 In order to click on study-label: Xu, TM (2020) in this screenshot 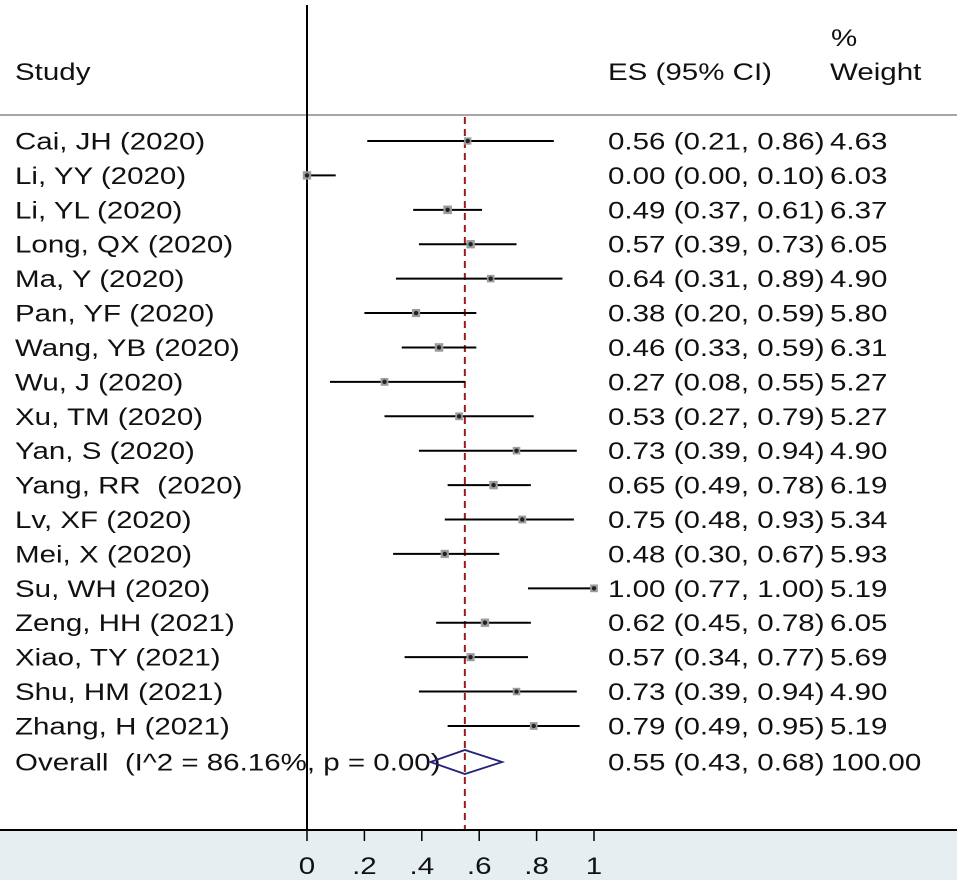, I will do `click(109, 416)`.